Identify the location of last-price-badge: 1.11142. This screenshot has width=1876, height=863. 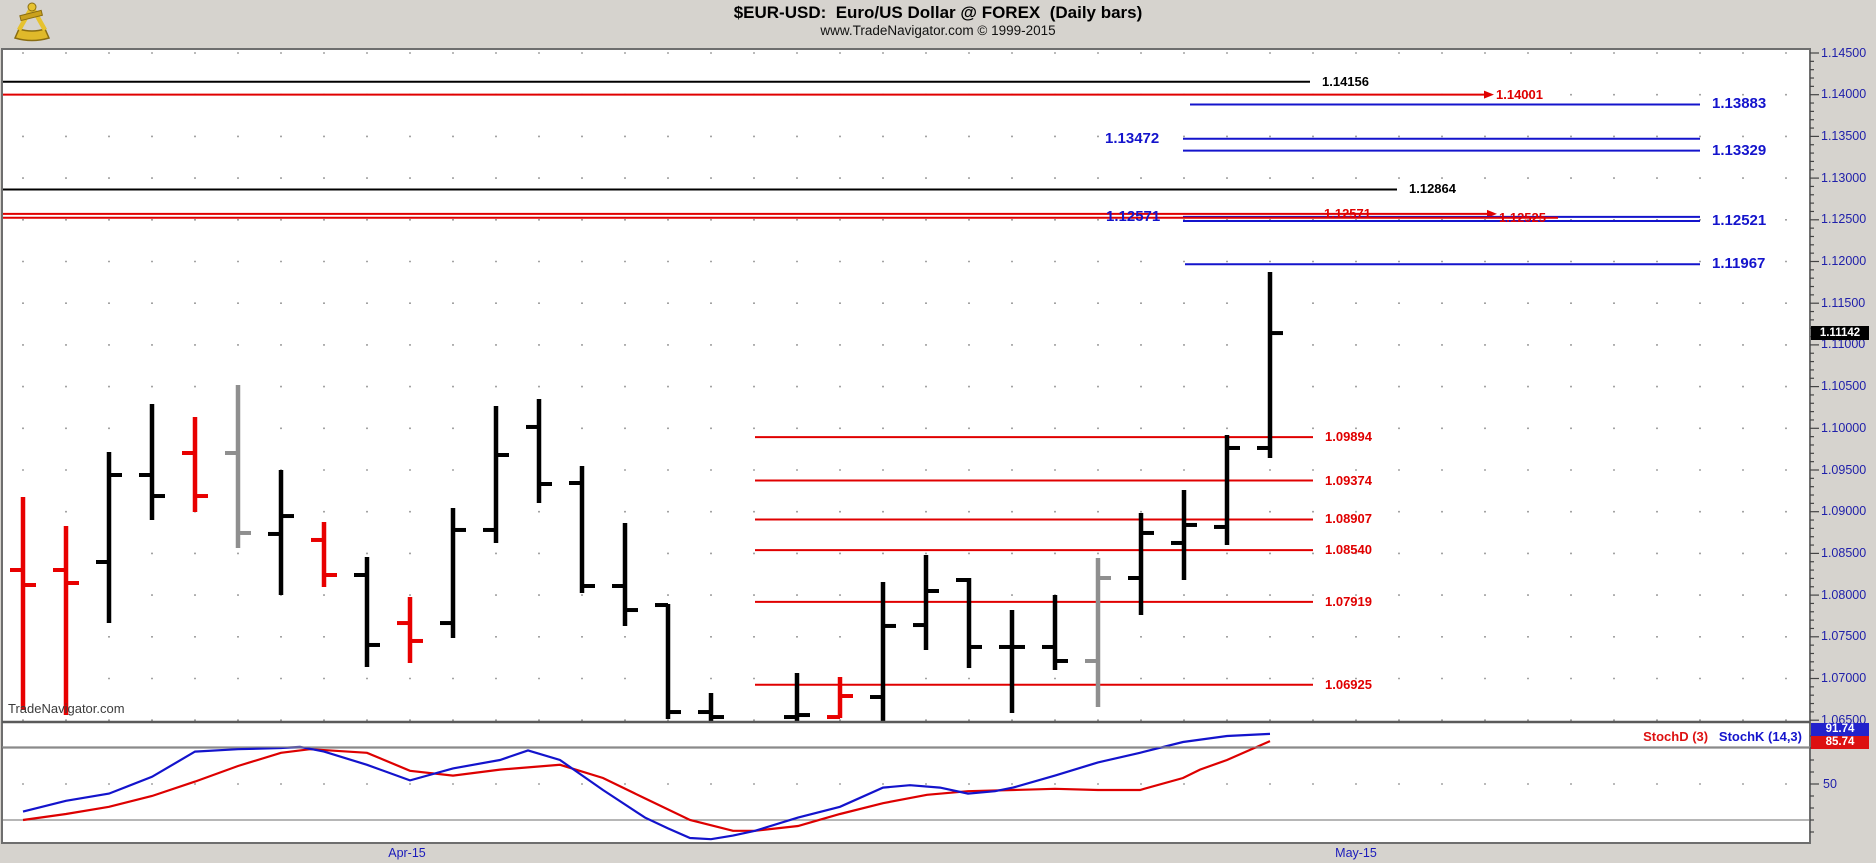
(1840, 333).